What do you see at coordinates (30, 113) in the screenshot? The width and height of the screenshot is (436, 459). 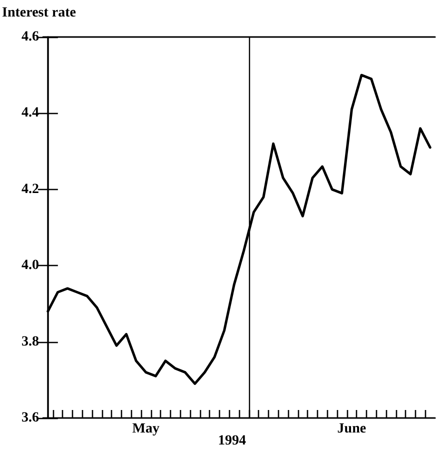 I see `y-tick-label: 4.4` at bounding box center [30, 113].